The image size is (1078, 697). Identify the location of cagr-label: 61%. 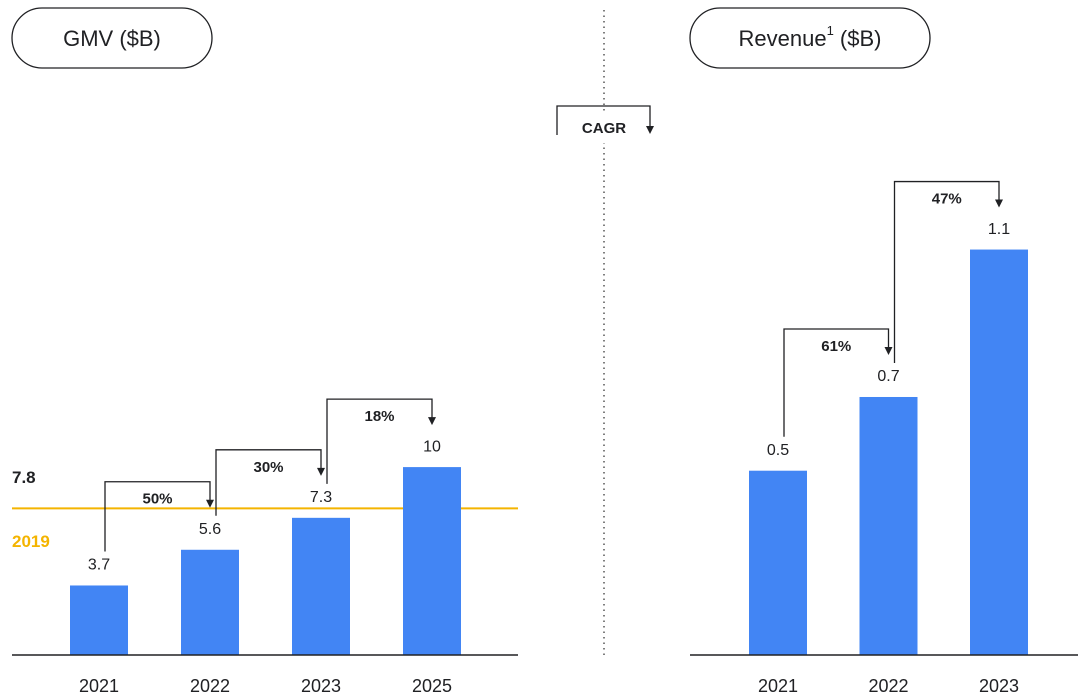
(836, 346).